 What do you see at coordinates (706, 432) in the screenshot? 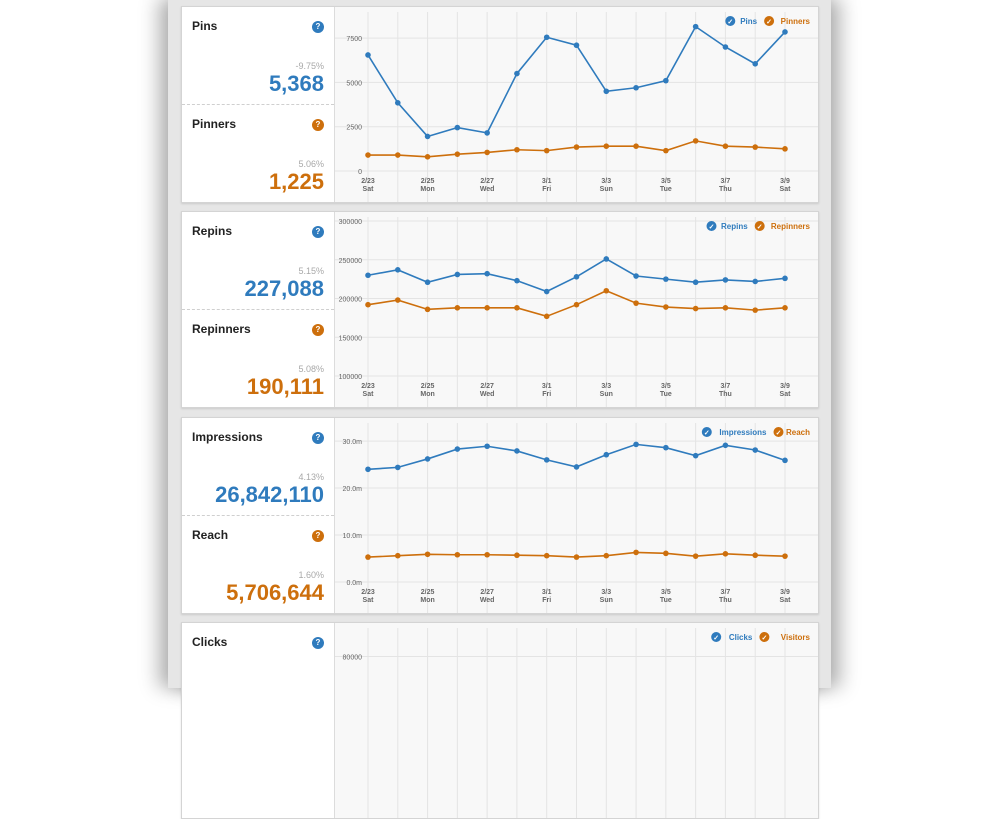
I see `legend-toggle-impressions: ✓` at bounding box center [706, 432].